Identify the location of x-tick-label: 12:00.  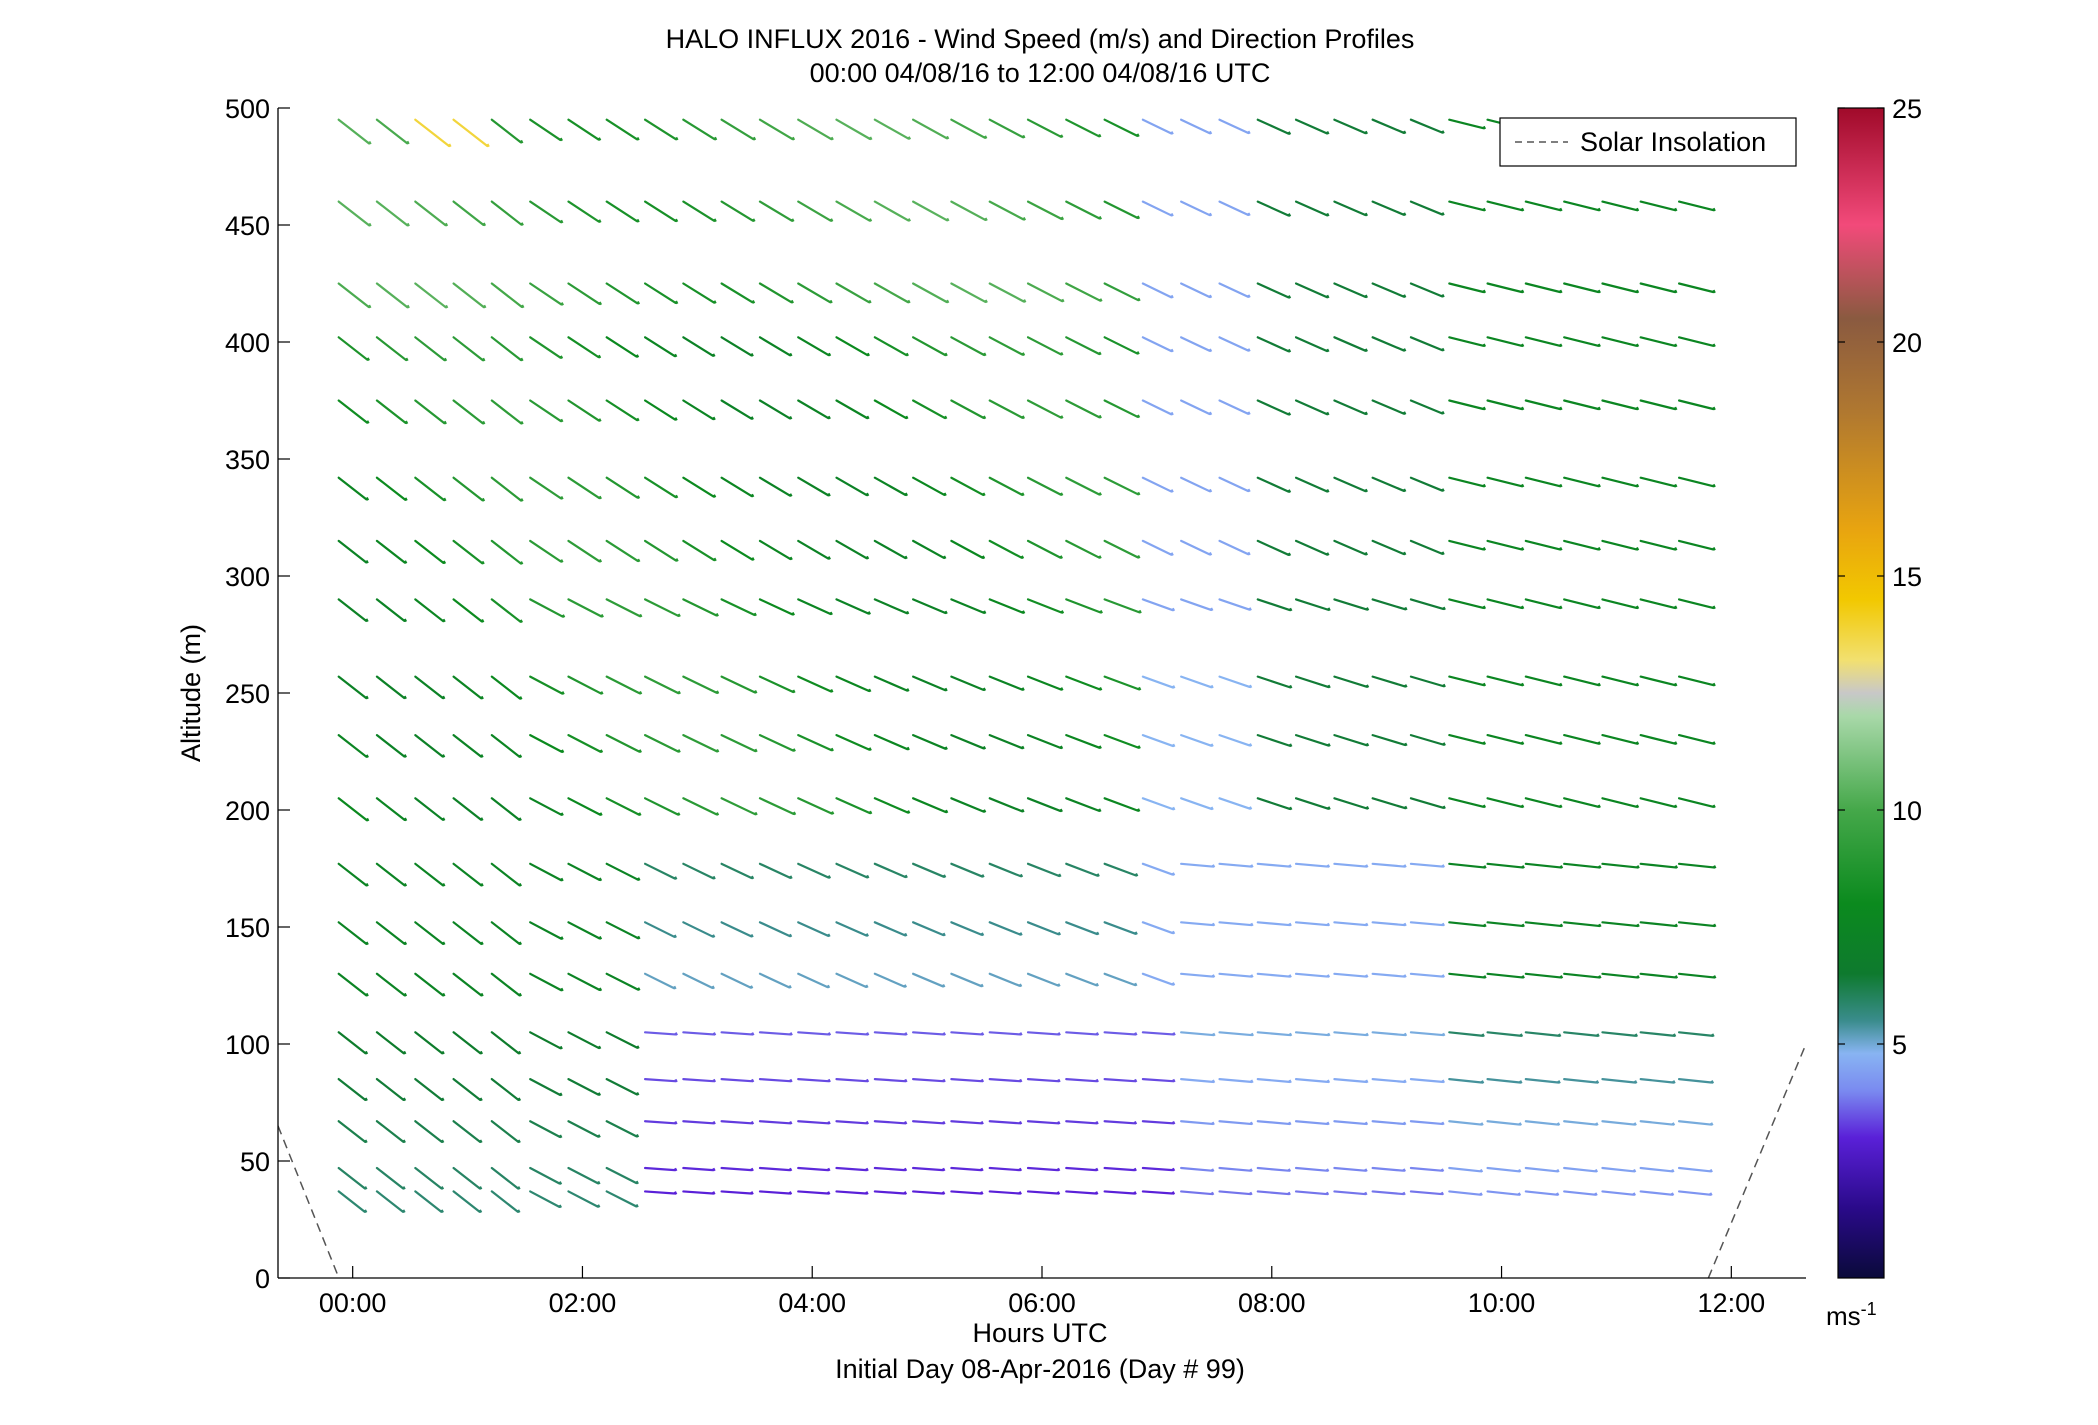
(1732, 1303).